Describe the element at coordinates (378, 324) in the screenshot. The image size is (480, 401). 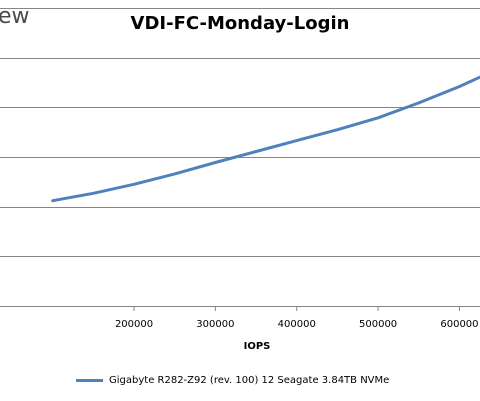
I see `x-tick-label: 500000` at that location.